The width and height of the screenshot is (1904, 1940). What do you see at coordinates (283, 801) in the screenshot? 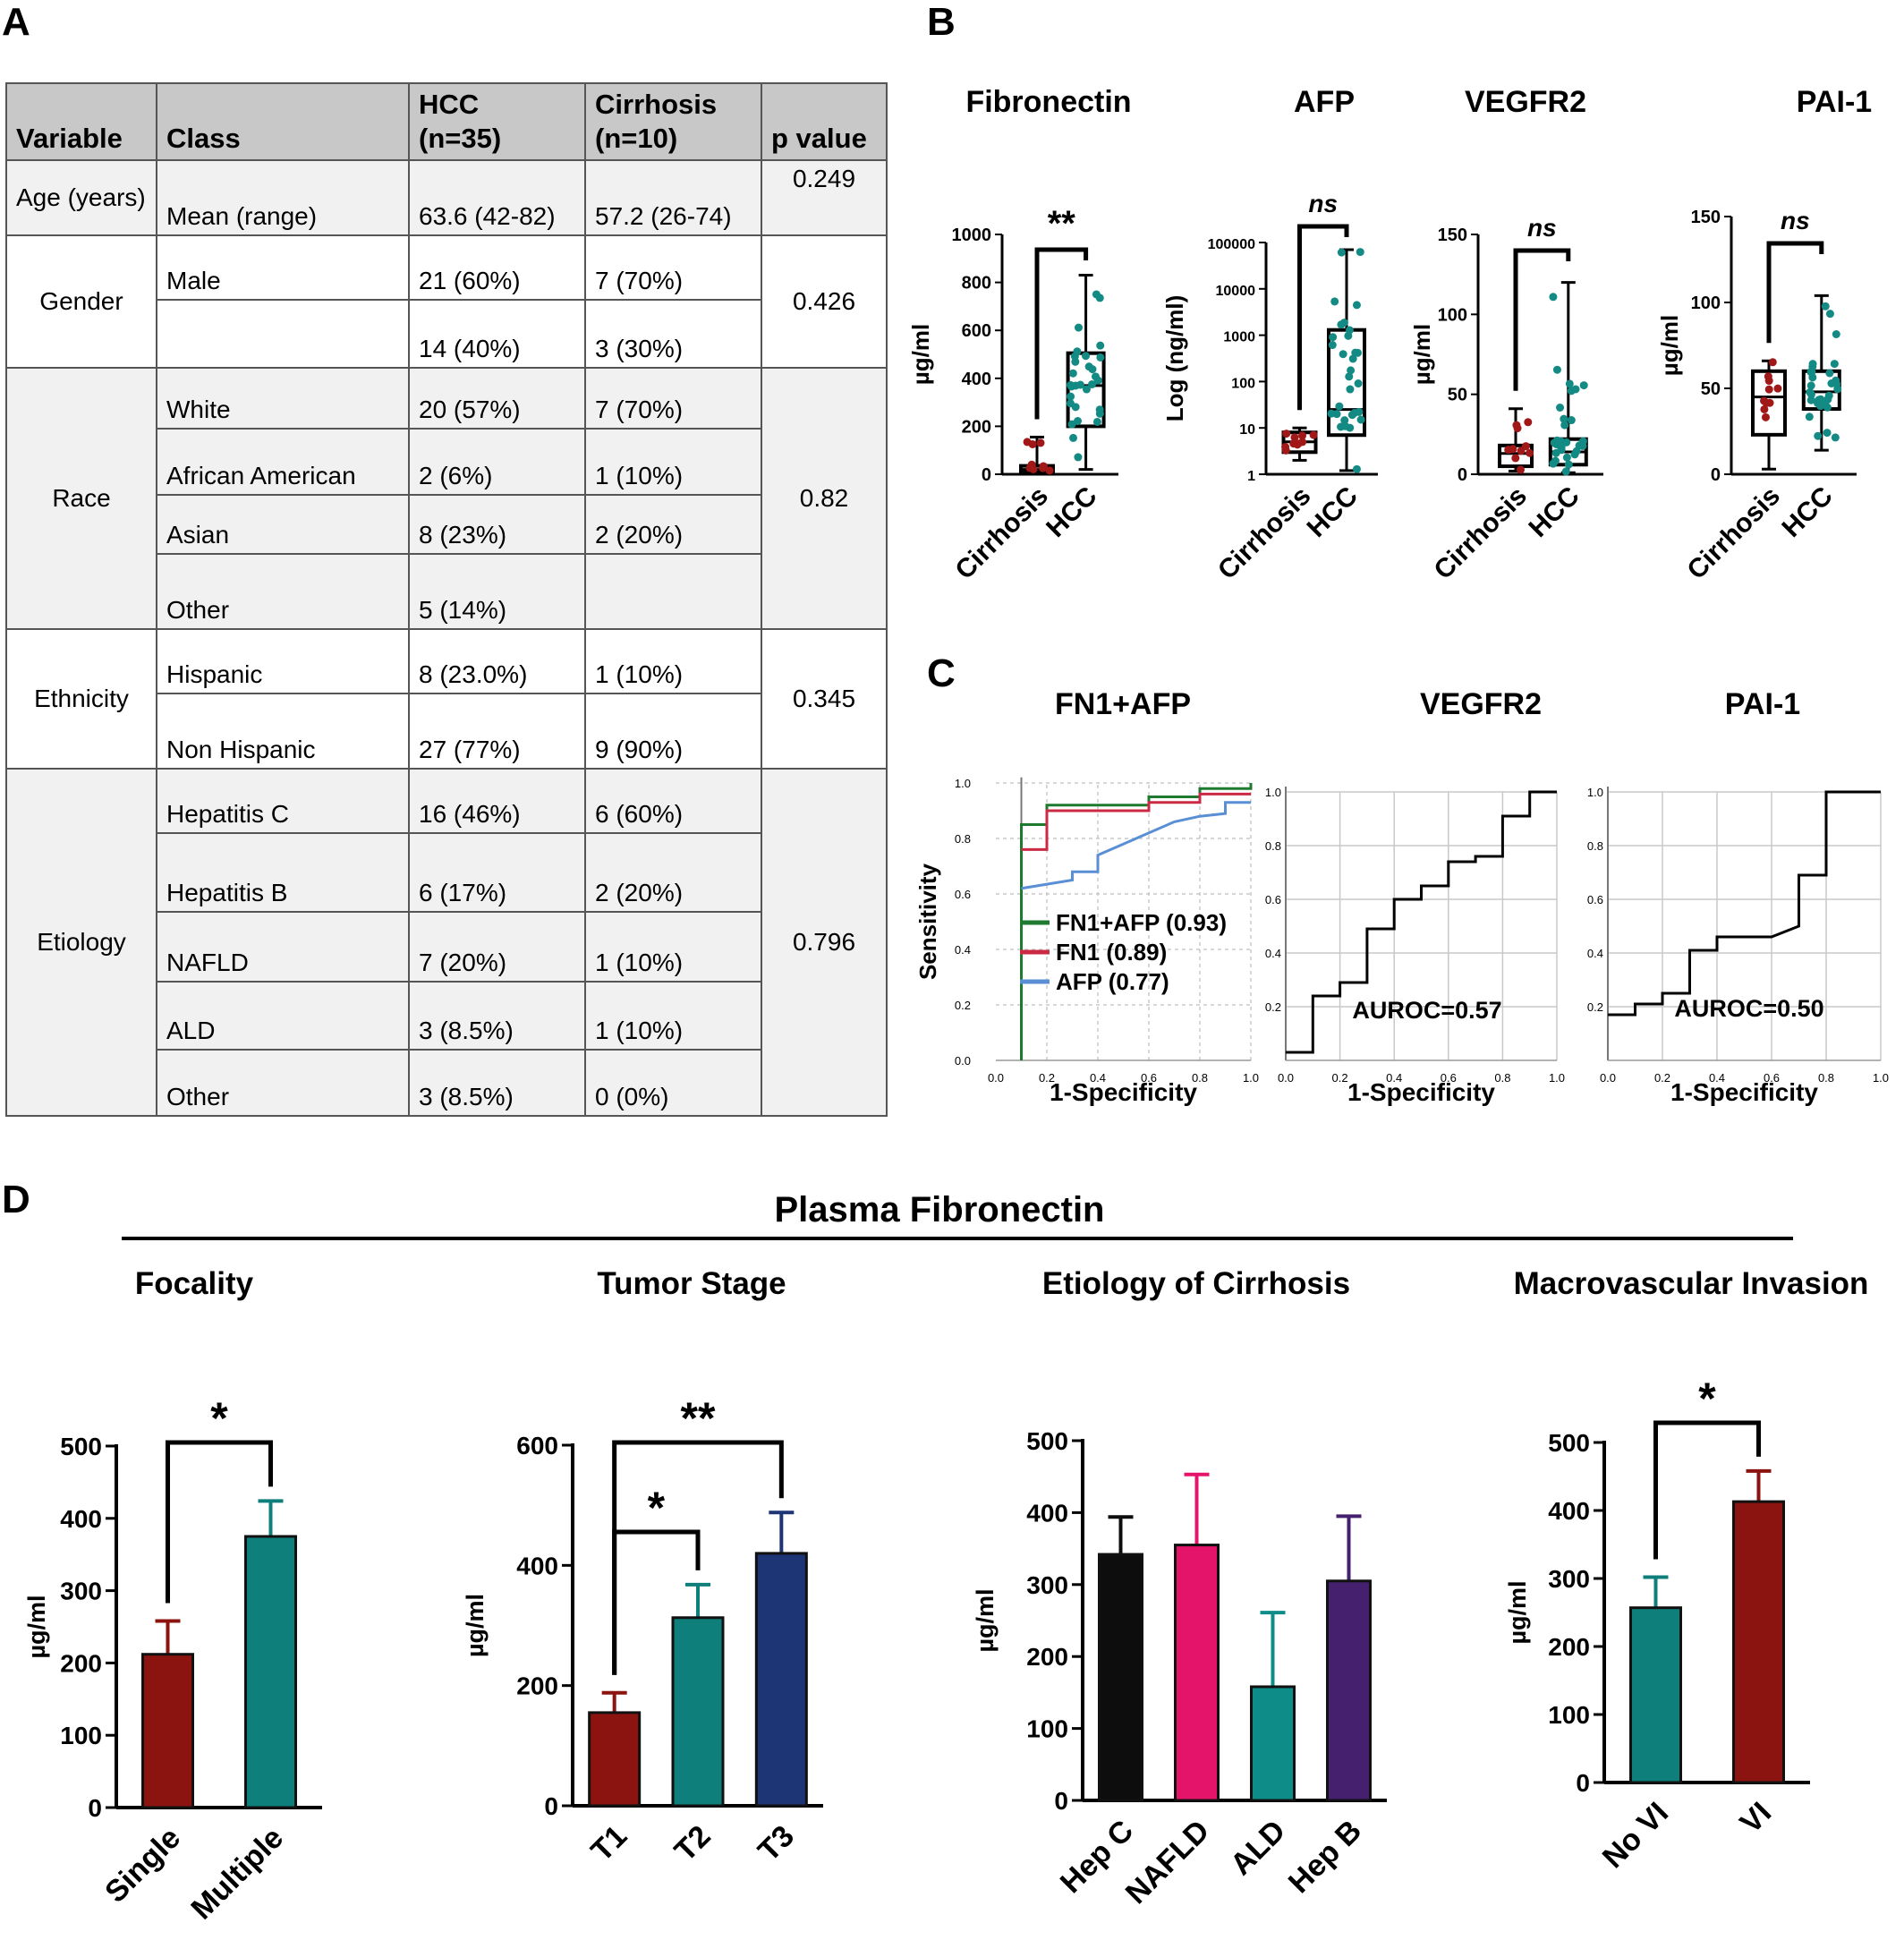
I see `table-cell: Hepatitis C` at bounding box center [283, 801].